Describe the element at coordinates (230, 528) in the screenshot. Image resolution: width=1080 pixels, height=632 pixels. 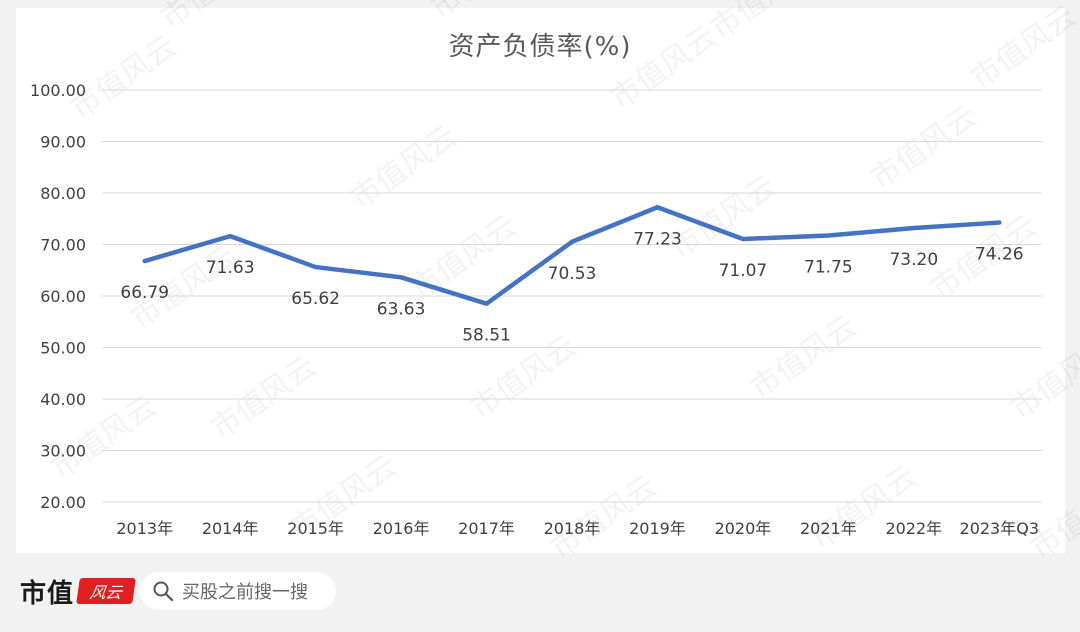
I see `x-tick-label: 2014年` at that location.